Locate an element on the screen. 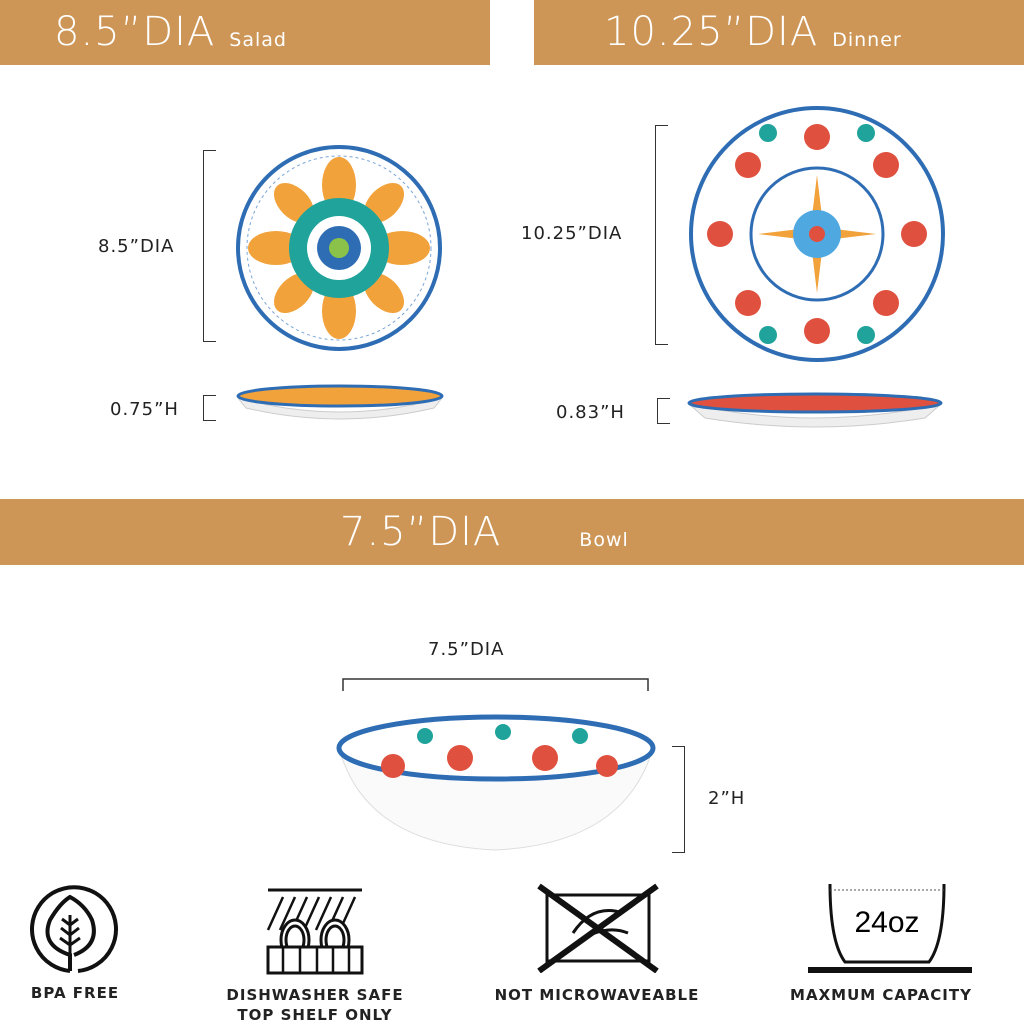 The height and width of the screenshot is (1025, 1024). banner-type: Salad is located at coordinates (258, 40).